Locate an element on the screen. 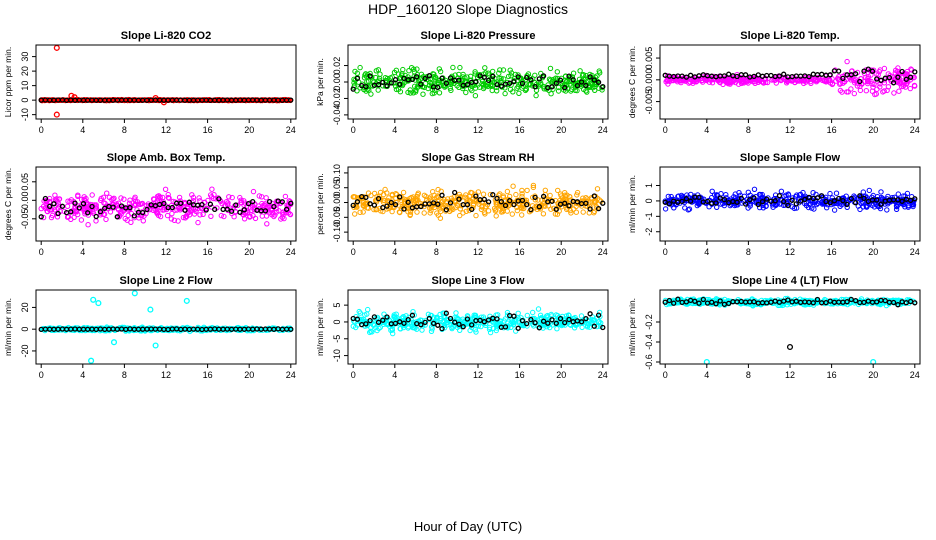  y-tick-label: -0.05 is located at coordinates (337, 217).